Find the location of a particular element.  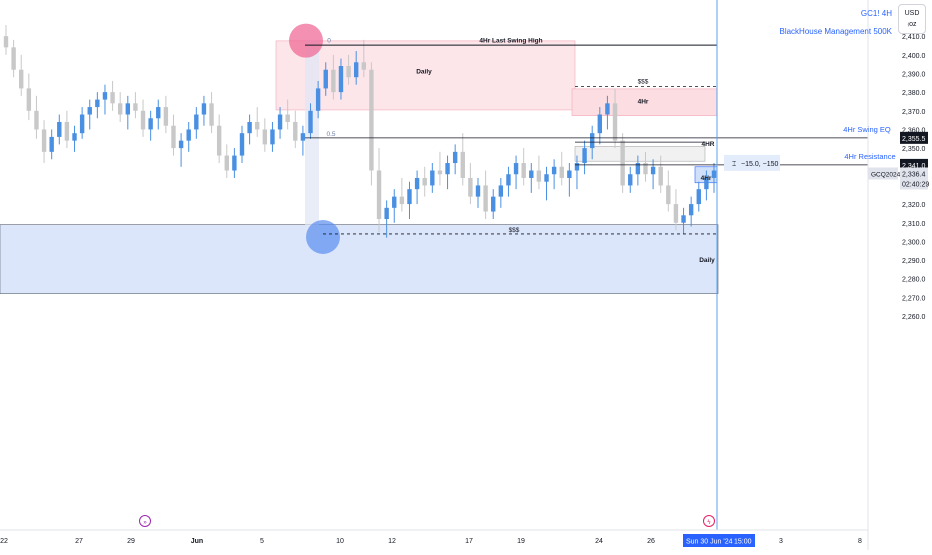

time-tick-label: 29 is located at coordinates (131, 541).